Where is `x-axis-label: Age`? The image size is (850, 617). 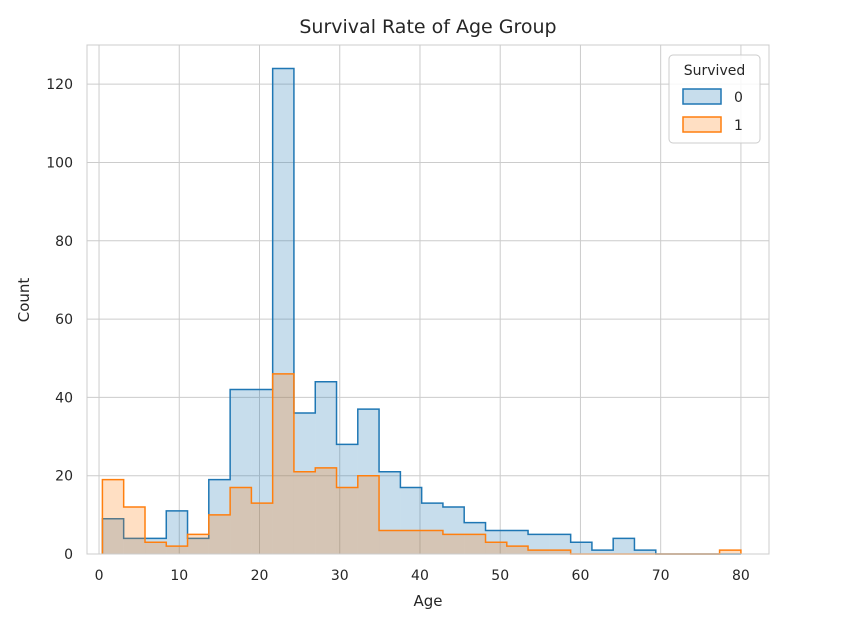
x-axis-label: Age is located at coordinates (427, 601).